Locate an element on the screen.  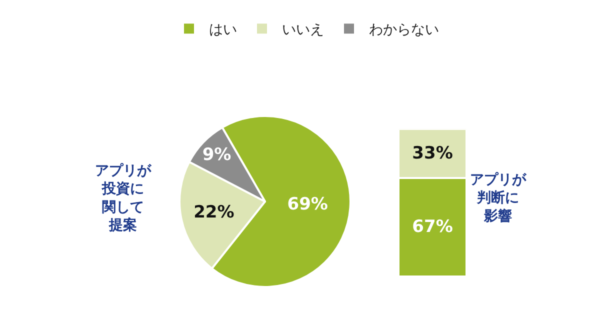
text: アプリが判断に影響 is located at coordinates (498, 197).